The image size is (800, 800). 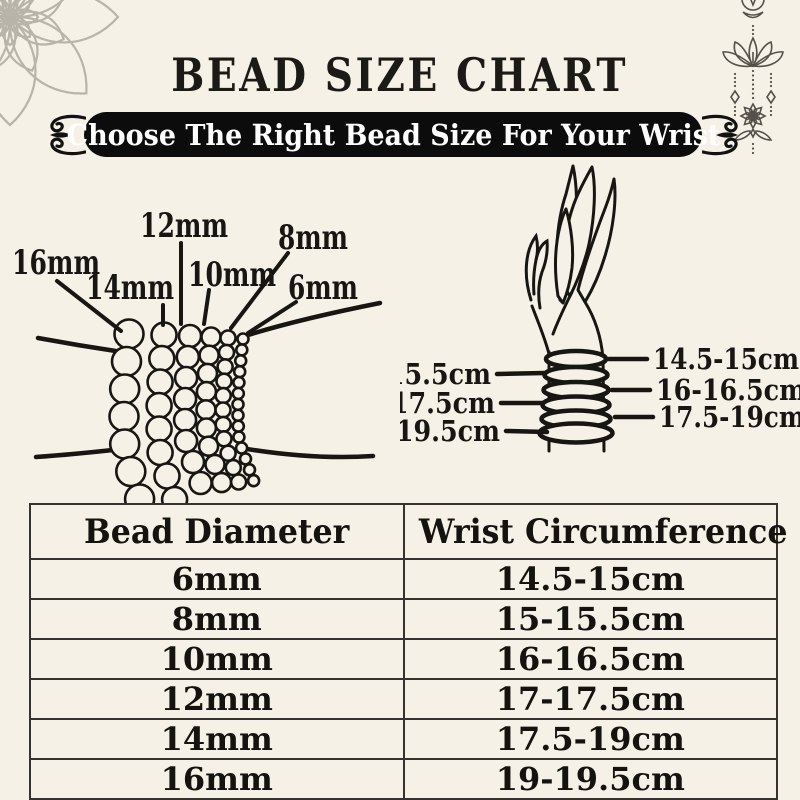 What do you see at coordinates (217, 699) in the screenshot?
I see `cell-bead-diameter: 12mm` at bounding box center [217, 699].